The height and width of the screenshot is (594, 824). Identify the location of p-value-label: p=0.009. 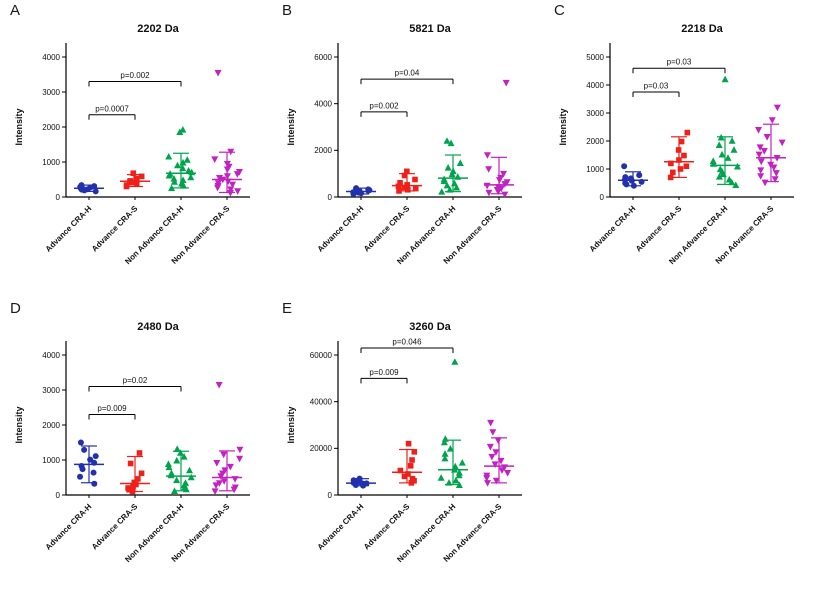
(112, 408).